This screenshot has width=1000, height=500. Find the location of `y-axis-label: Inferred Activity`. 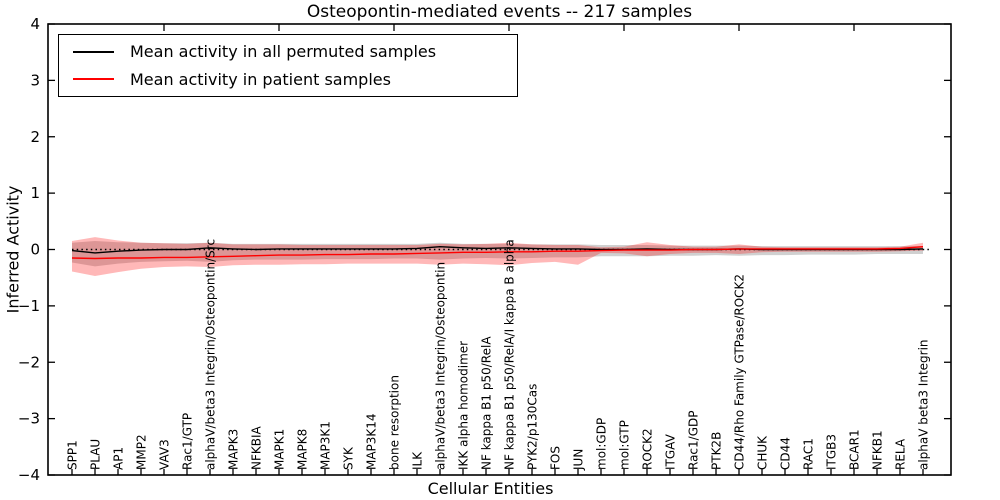

y-axis-label: Inferred Activity is located at coordinates (13, 249).